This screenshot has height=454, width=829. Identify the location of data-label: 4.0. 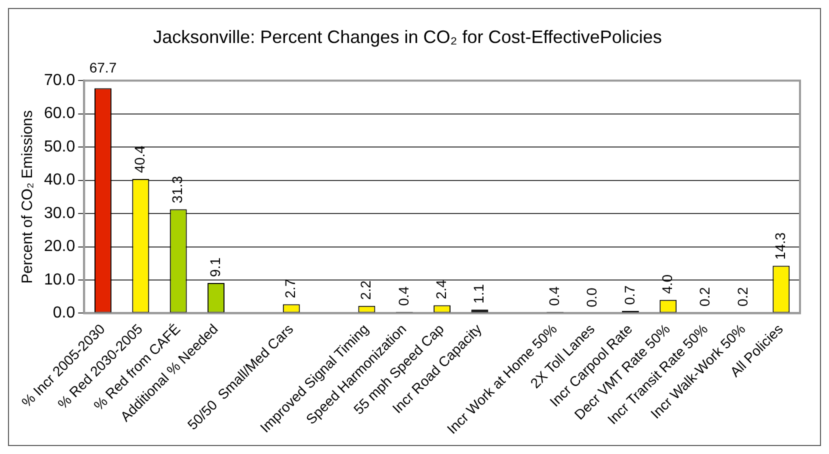
(666, 284).